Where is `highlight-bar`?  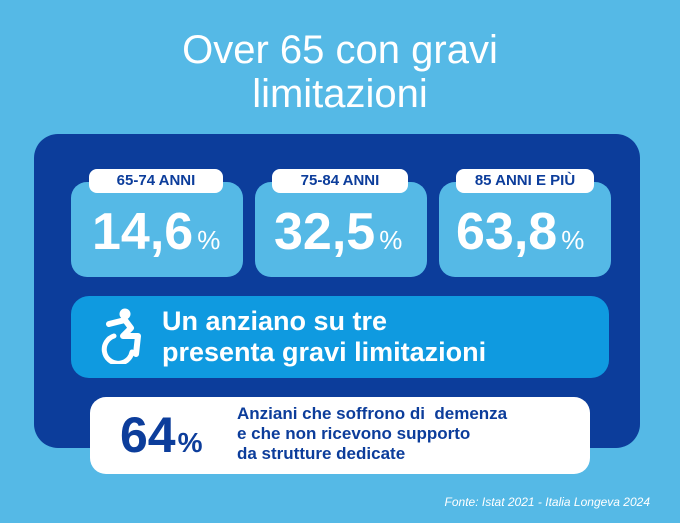 highlight-bar is located at coordinates (340, 337).